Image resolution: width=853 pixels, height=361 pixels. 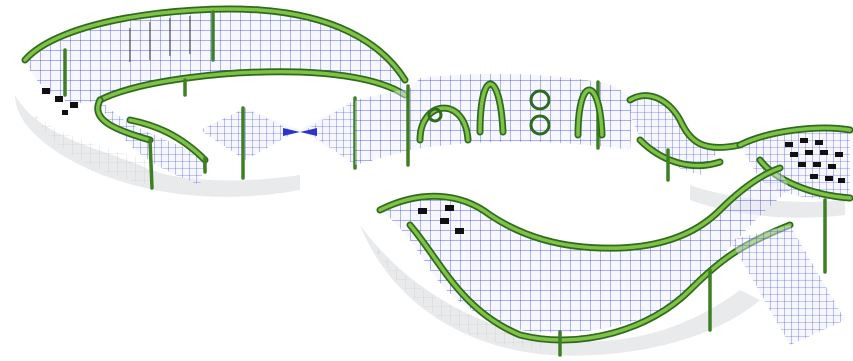 I want to click on hourglass-net-bridge, so click(x=278, y=138).